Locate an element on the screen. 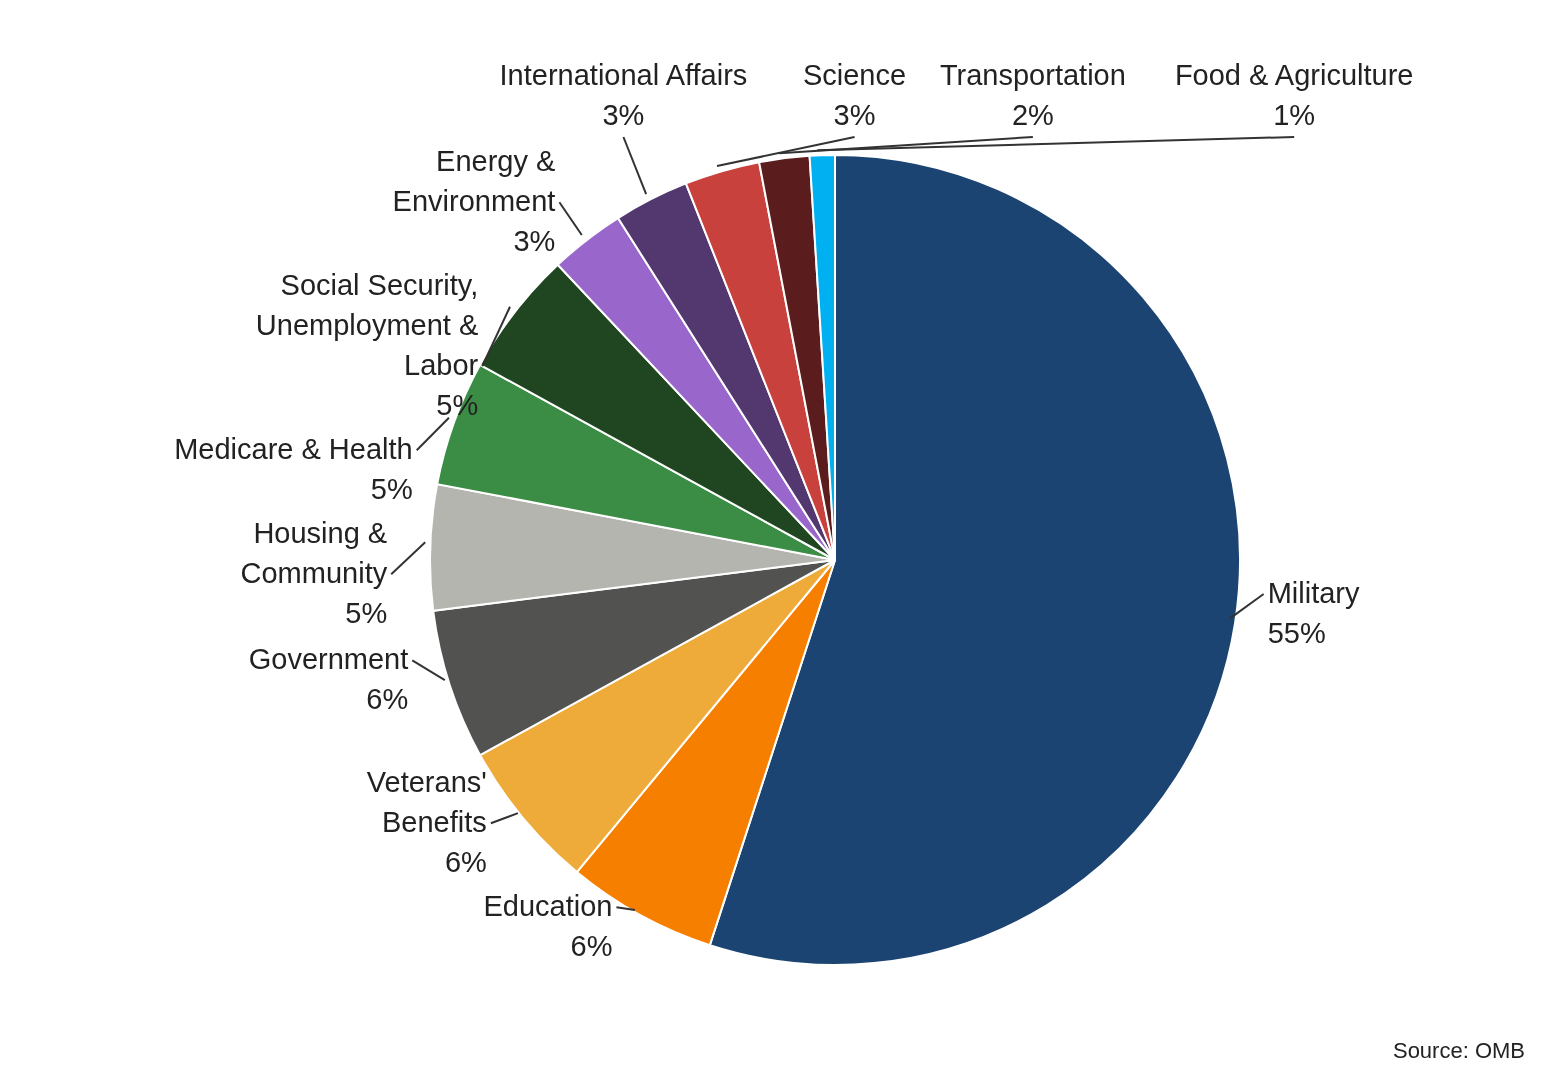 Image resolution: width=1543 pixels, height=1076 pixels. slice-label: Veterans' Benefits is located at coordinates (426, 802).